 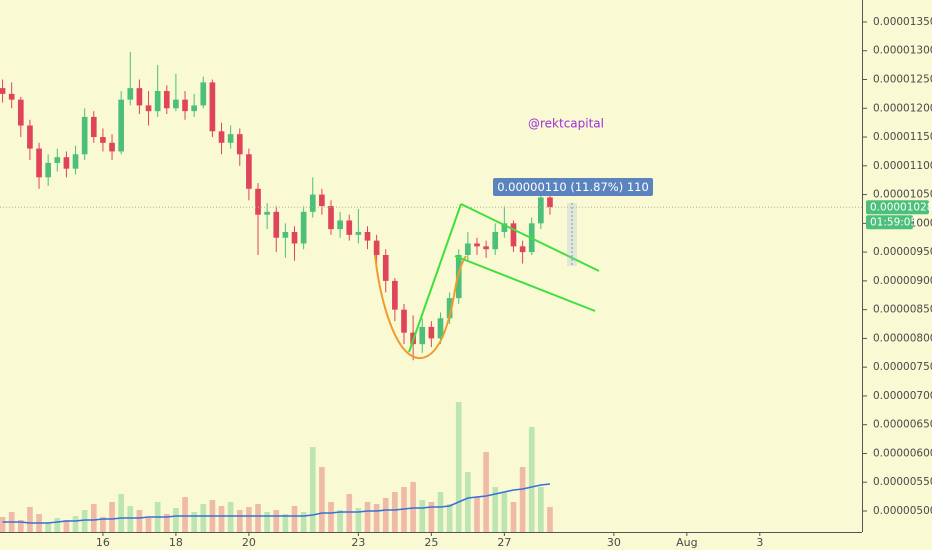 I want to click on watermark-handle: @rektcapital, so click(x=566, y=124).